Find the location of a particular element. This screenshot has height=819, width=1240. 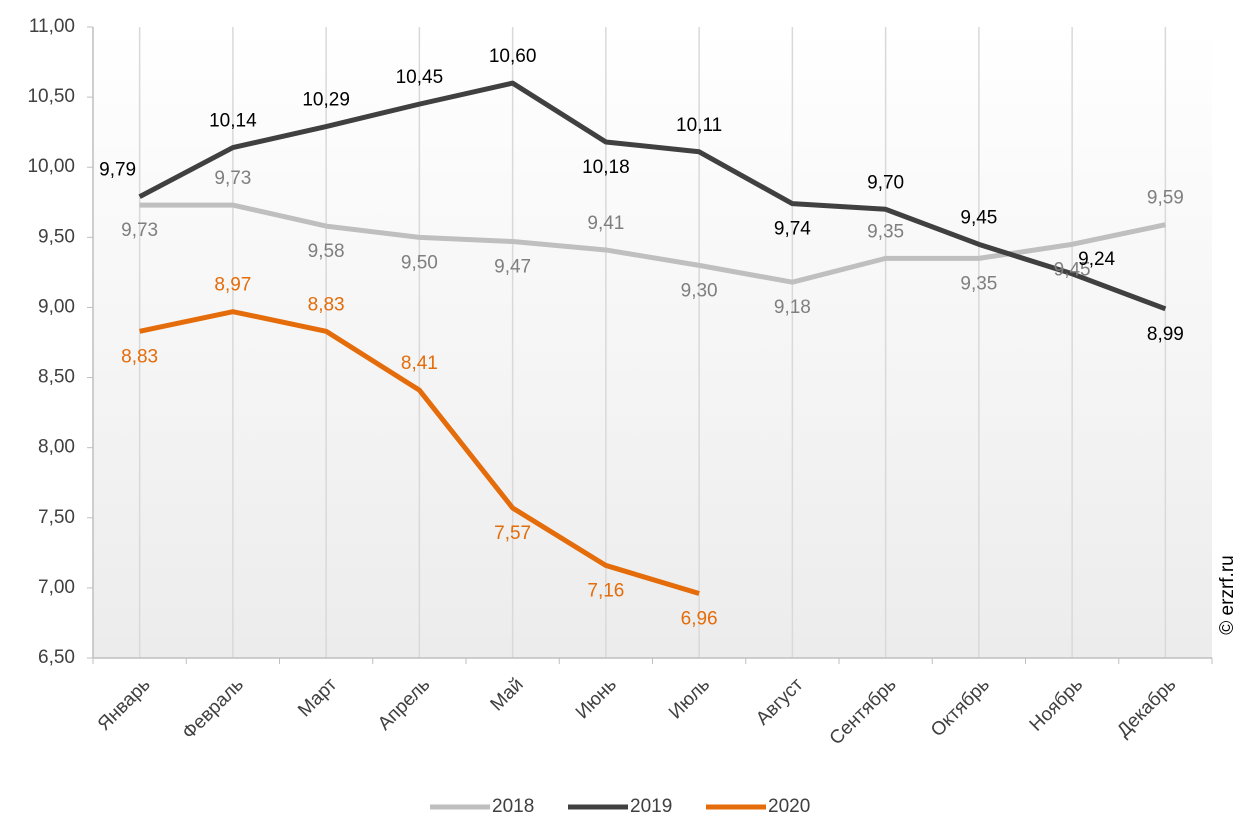

data-label: 7,16 is located at coordinates (605, 590).